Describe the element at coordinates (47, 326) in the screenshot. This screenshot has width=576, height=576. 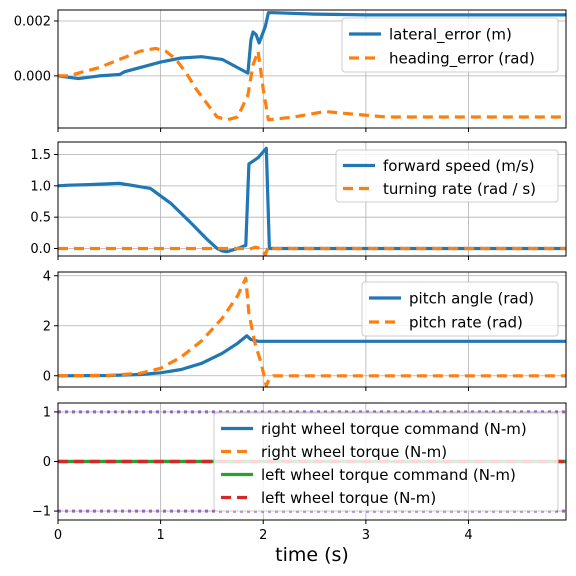
I see `y-tick-label: 2` at that location.